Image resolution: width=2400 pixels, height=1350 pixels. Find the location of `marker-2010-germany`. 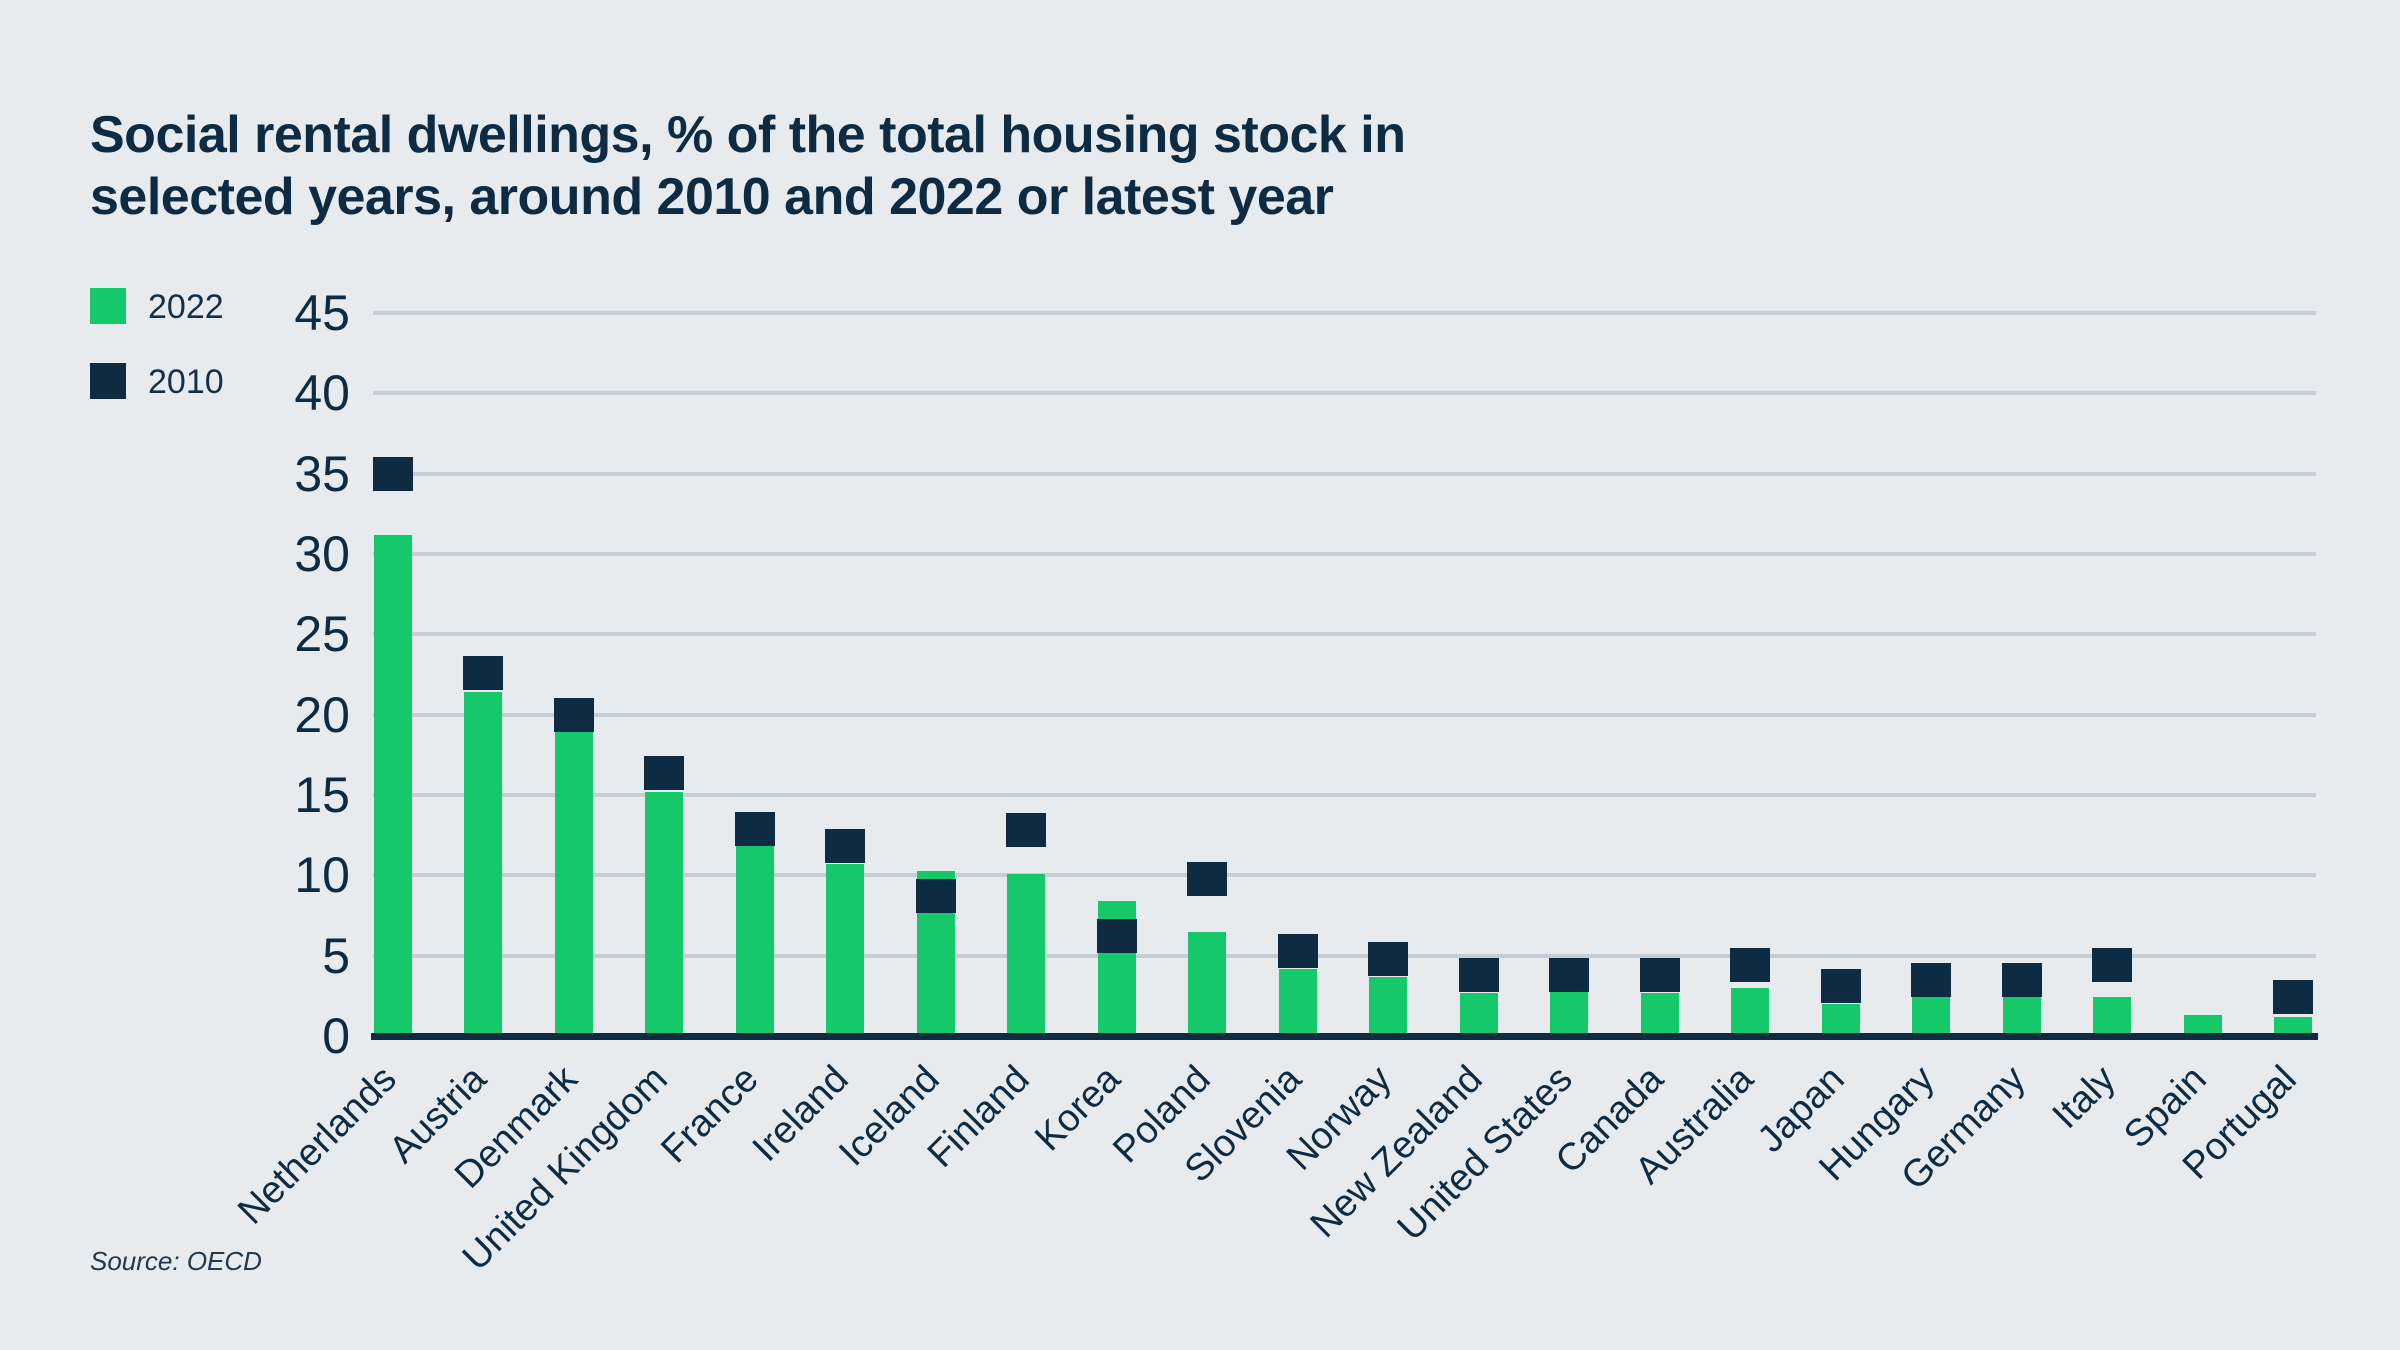

marker-2010-germany is located at coordinates (2021, 979).